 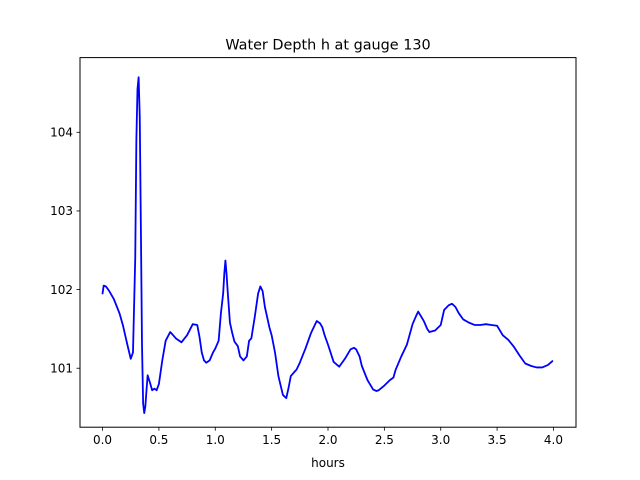 I want to click on y-tick-label: 101, so click(x=61, y=369).